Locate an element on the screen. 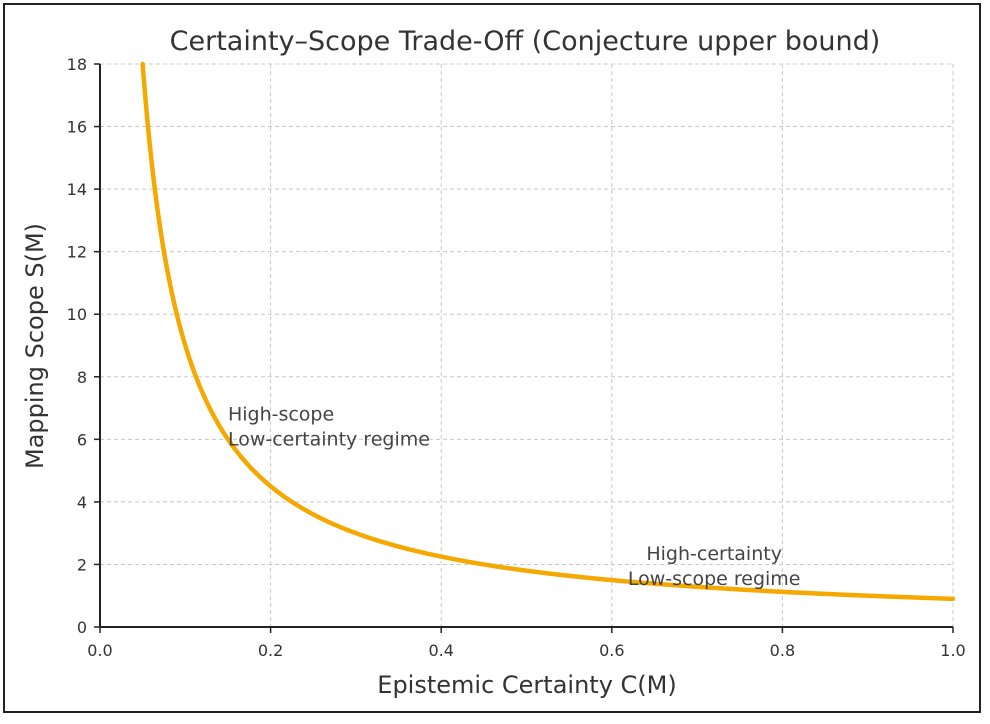 This screenshot has width=990, height=724. annotation: High-certainty Low-scope regime is located at coordinates (714, 566).